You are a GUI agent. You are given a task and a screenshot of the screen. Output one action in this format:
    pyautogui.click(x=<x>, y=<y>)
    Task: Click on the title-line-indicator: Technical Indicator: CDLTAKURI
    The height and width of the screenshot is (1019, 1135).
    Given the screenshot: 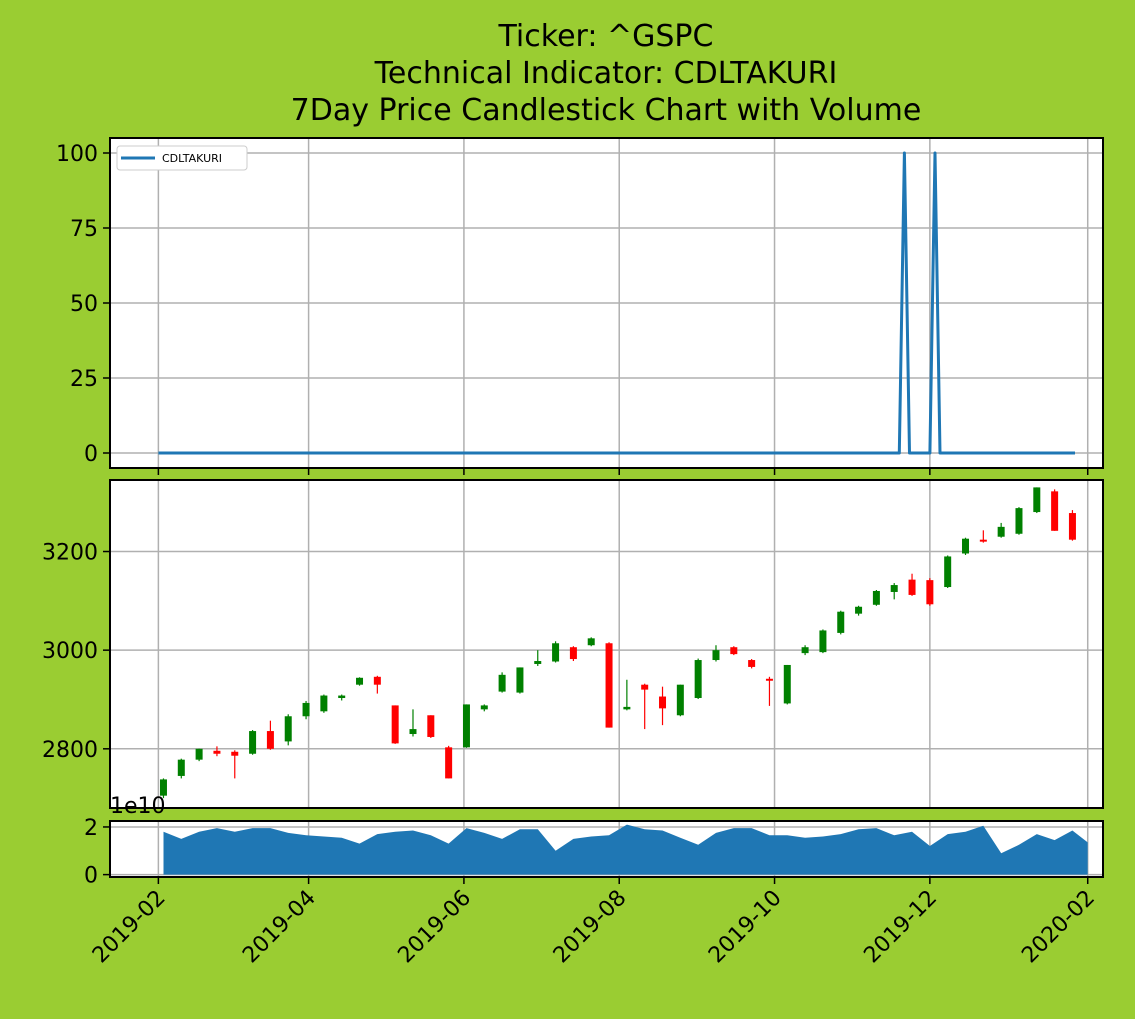 What is the action you would take?
    pyautogui.click(x=606, y=73)
    